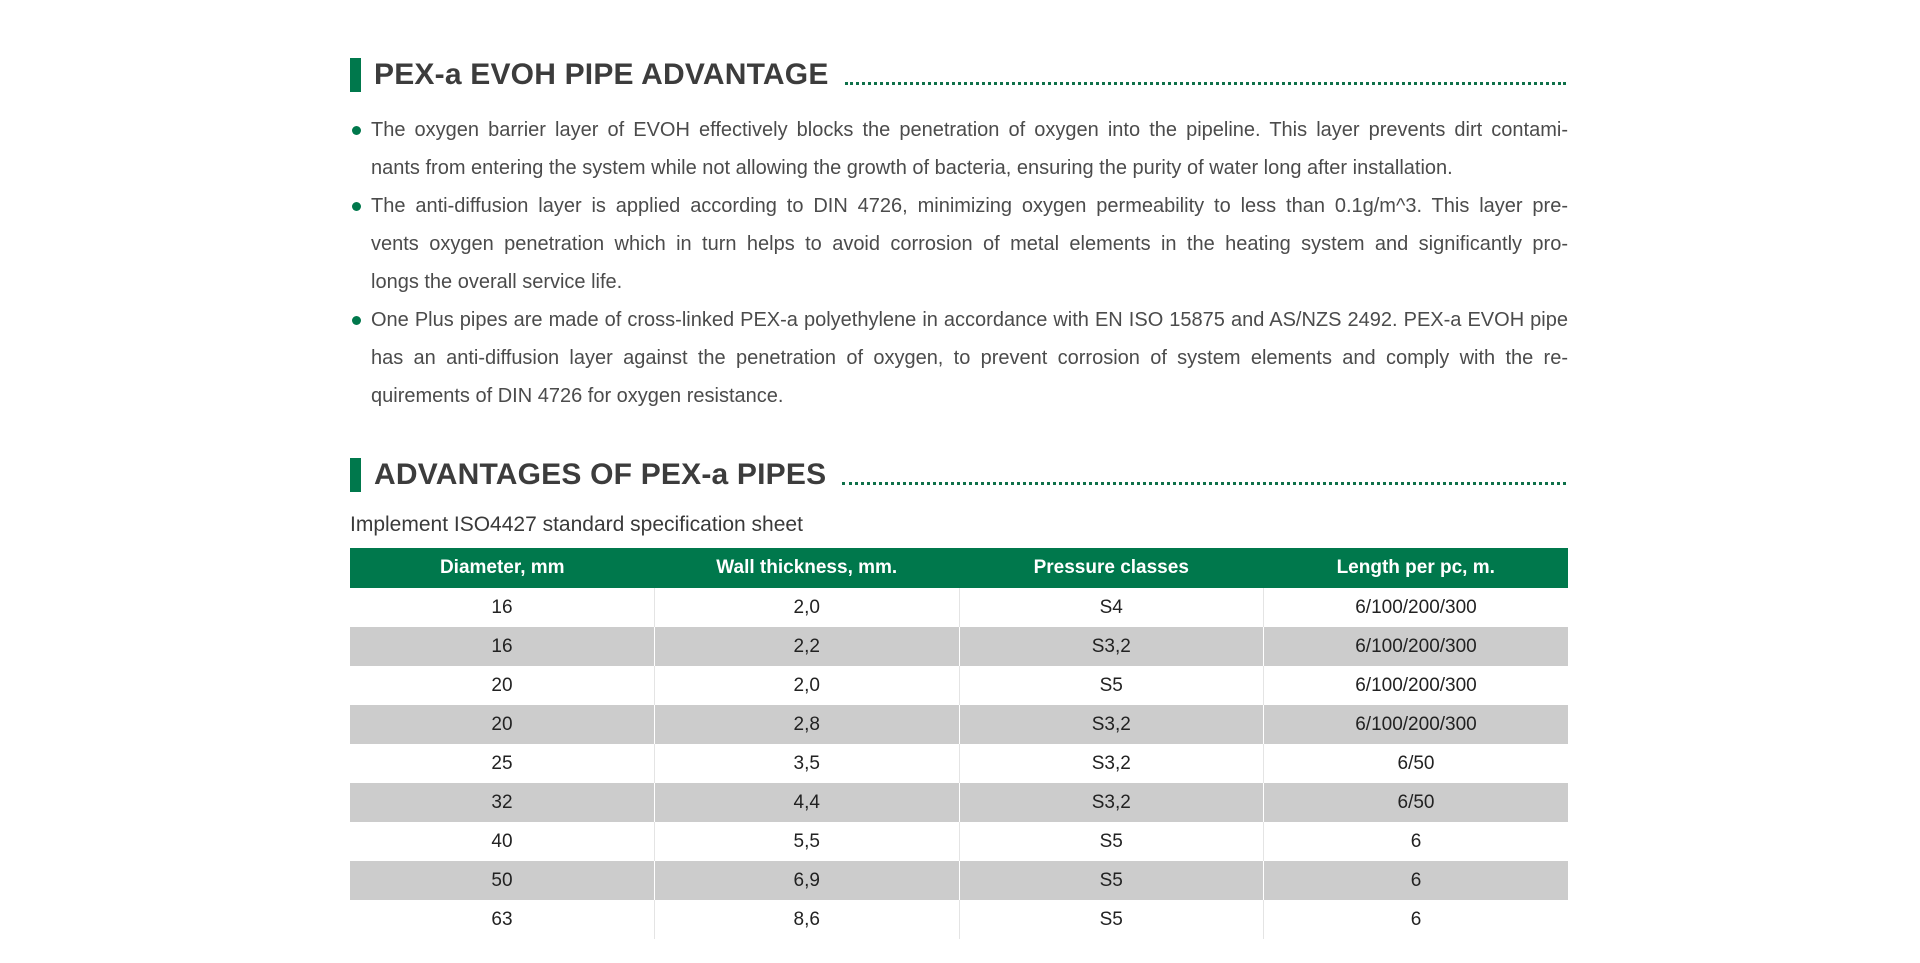 Image resolution: width=1920 pixels, height=963 pixels. What do you see at coordinates (502, 802) in the screenshot?
I see `table-cell: 32` at bounding box center [502, 802].